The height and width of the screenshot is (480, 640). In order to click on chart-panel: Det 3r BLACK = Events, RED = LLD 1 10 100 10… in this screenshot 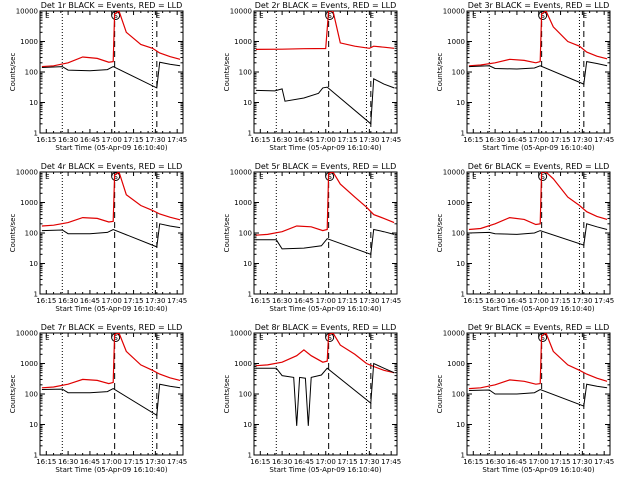, I will do `click(525, 76)`.